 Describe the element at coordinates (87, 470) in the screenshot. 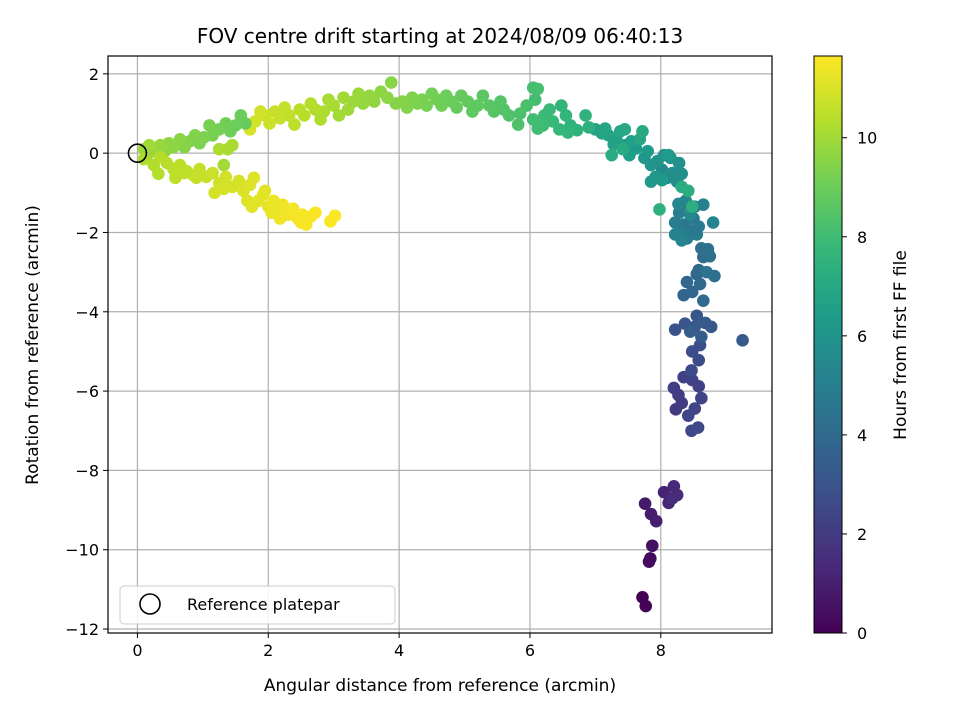

I see `y-tick-label: −8` at that location.